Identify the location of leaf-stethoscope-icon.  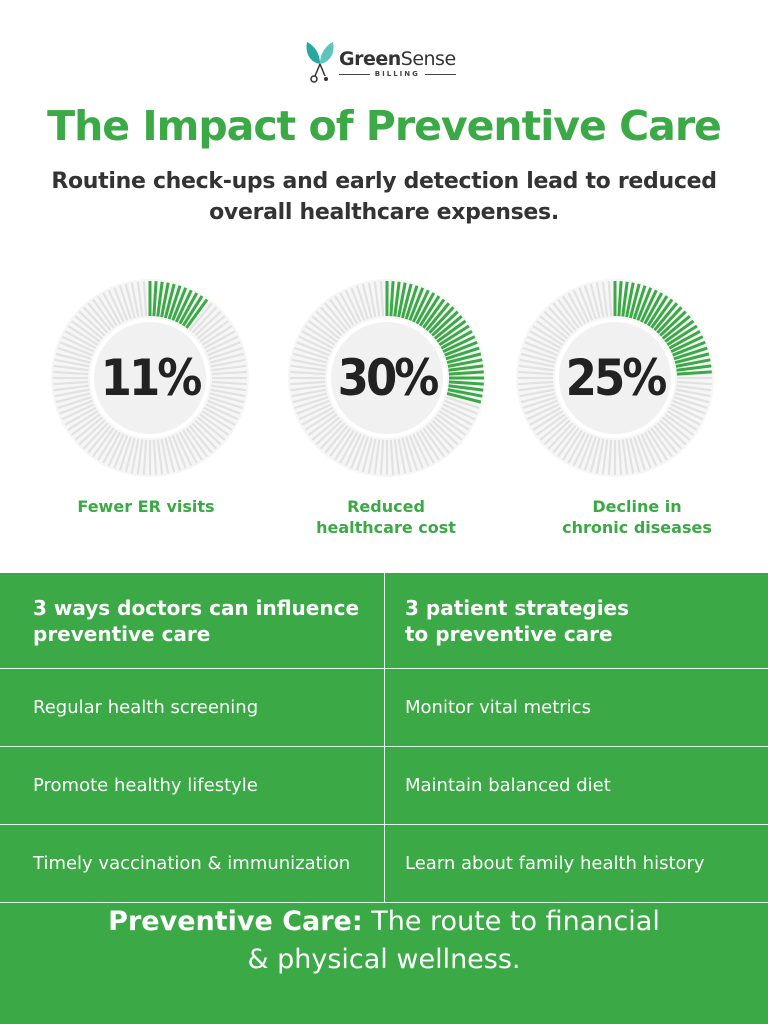
(320, 62).